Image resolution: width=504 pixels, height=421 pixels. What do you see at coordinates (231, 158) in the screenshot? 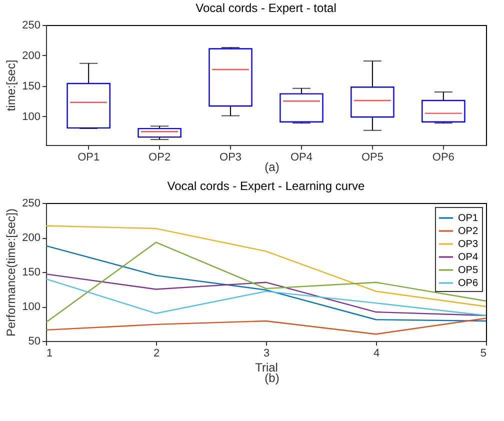
I see `x-tick-label: OP3` at bounding box center [231, 158].